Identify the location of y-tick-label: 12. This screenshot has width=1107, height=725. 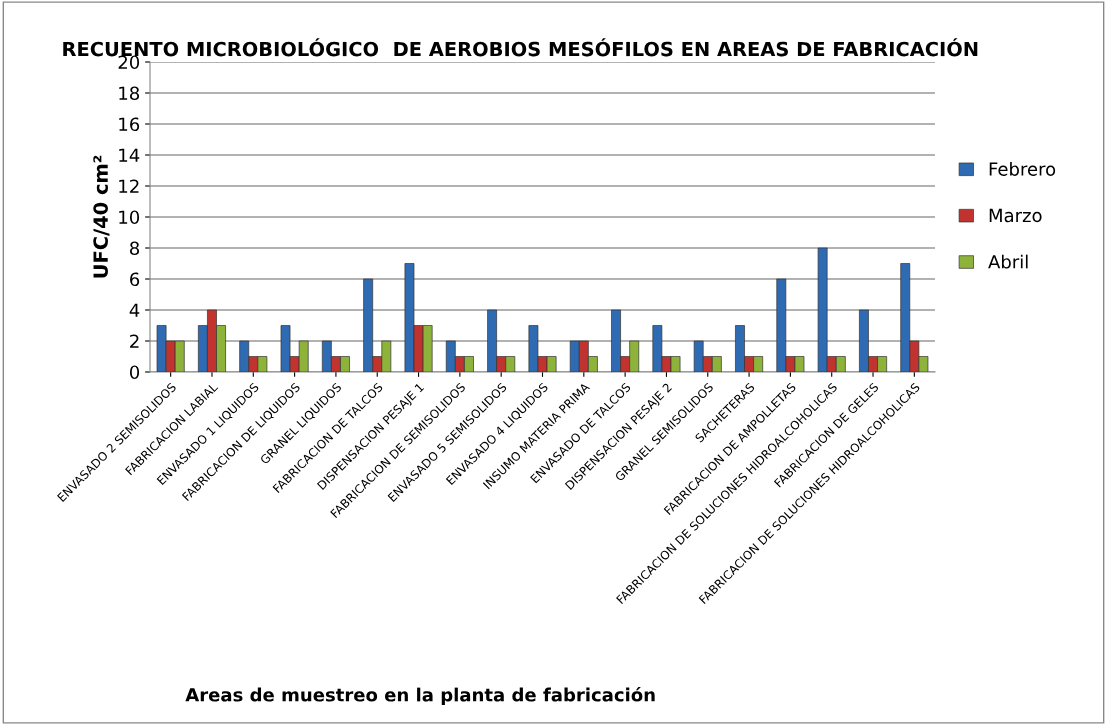
(129, 186).